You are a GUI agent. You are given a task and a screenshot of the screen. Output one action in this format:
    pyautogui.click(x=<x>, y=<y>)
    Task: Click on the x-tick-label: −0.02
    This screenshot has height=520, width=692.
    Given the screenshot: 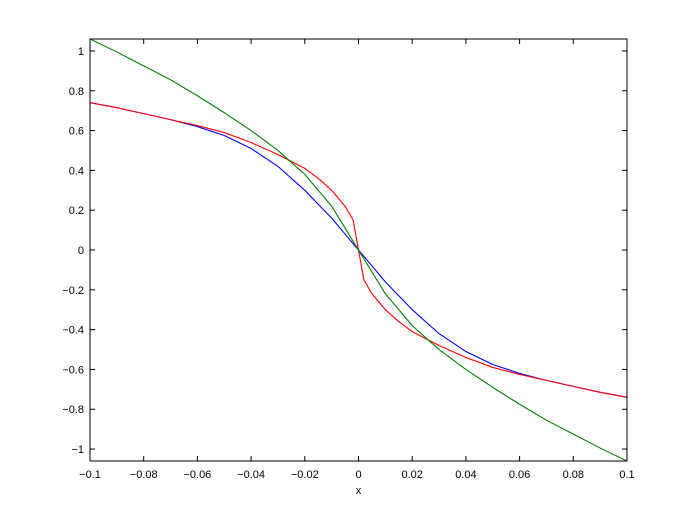 What is the action you would take?
    pyautogui.click(x=305, y=475)
    